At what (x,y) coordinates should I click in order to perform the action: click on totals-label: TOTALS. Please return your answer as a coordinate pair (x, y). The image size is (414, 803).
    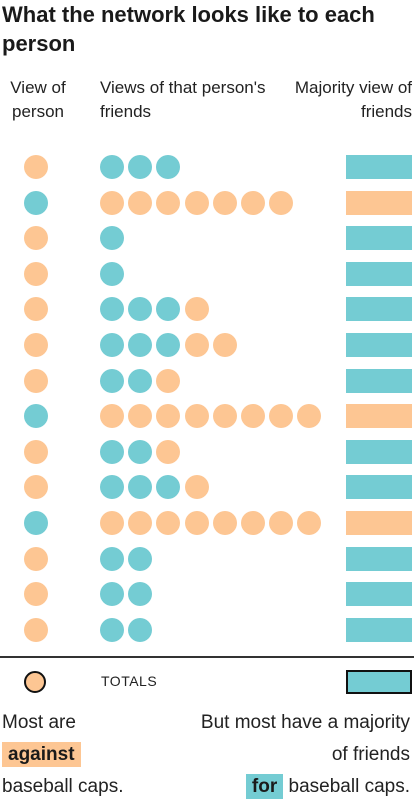
    Looking at the image, I should click on (129, 681).